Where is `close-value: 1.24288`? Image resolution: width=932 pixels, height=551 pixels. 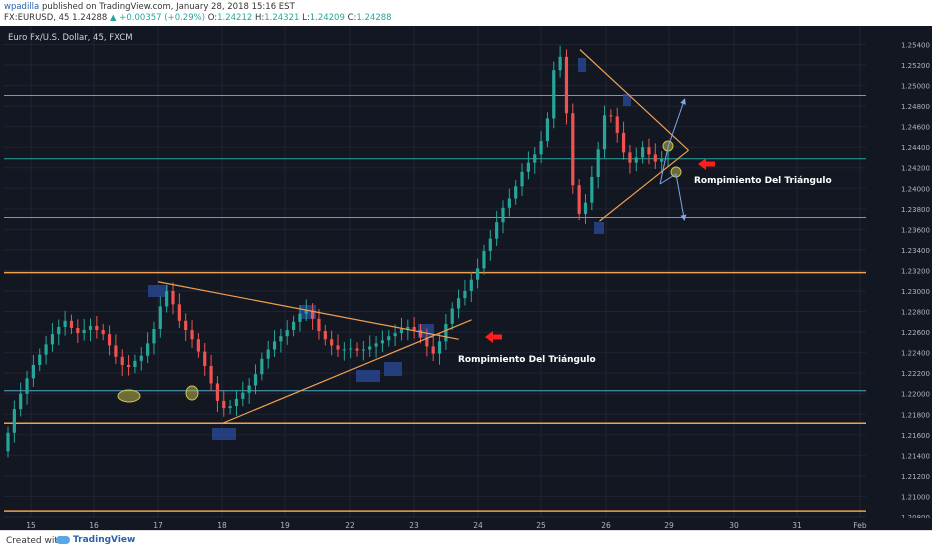
close-value: 1.24288 is located at coordinates (374, 18).